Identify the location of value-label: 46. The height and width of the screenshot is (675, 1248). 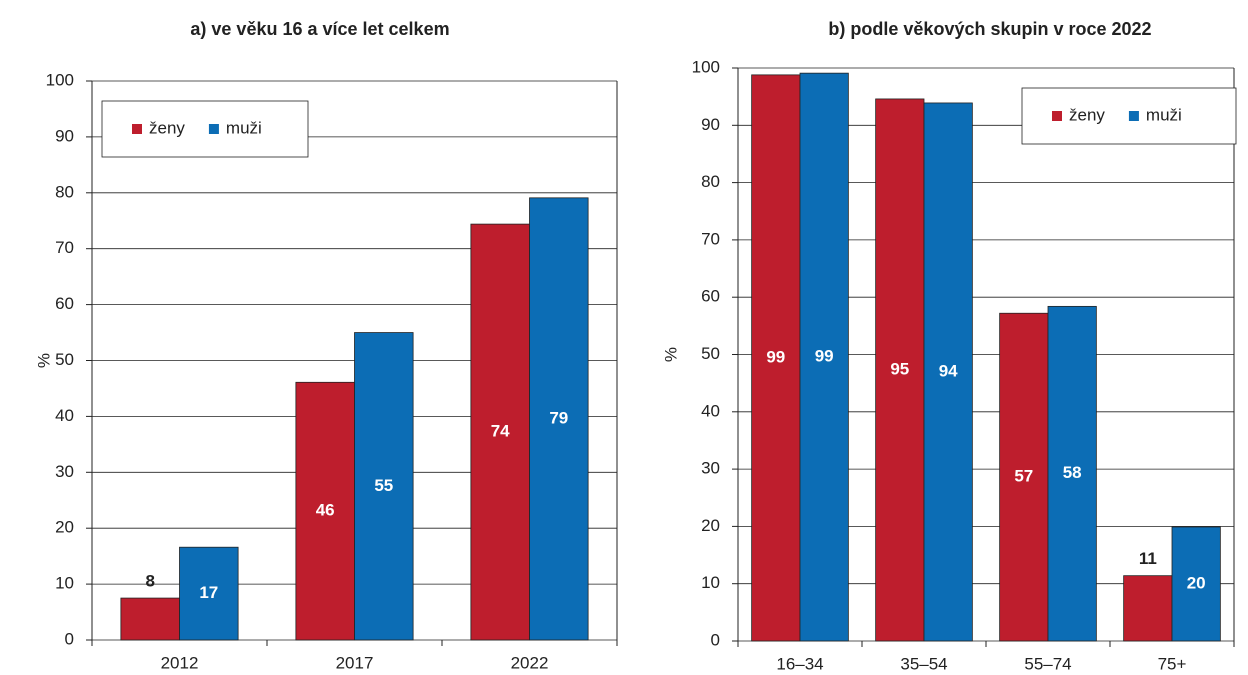
(325, 510).